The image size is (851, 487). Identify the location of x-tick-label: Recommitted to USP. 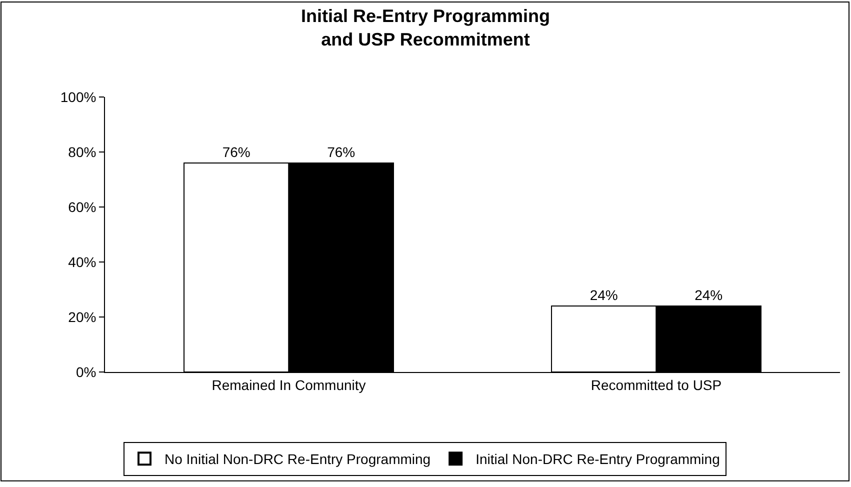
(656, 384).